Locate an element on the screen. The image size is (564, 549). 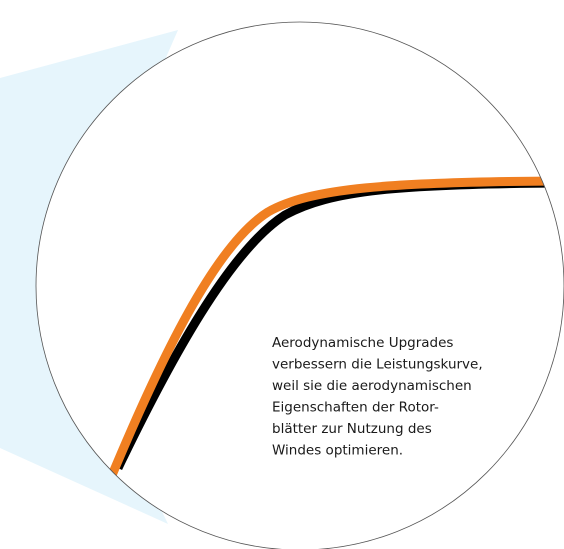
note-line: verbessern die Leistungskurve, is located at coordinates (377, 365).